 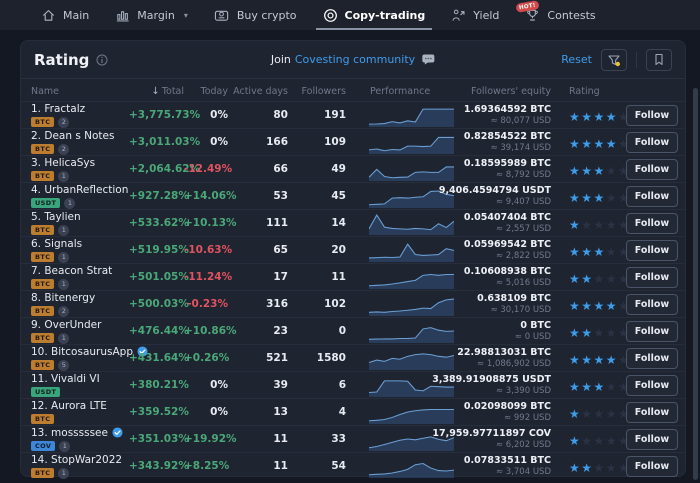 What do you see at coordinates (280, 439) in the screenshot?
I see `active-days: 11` at bounding box center [280, 439].